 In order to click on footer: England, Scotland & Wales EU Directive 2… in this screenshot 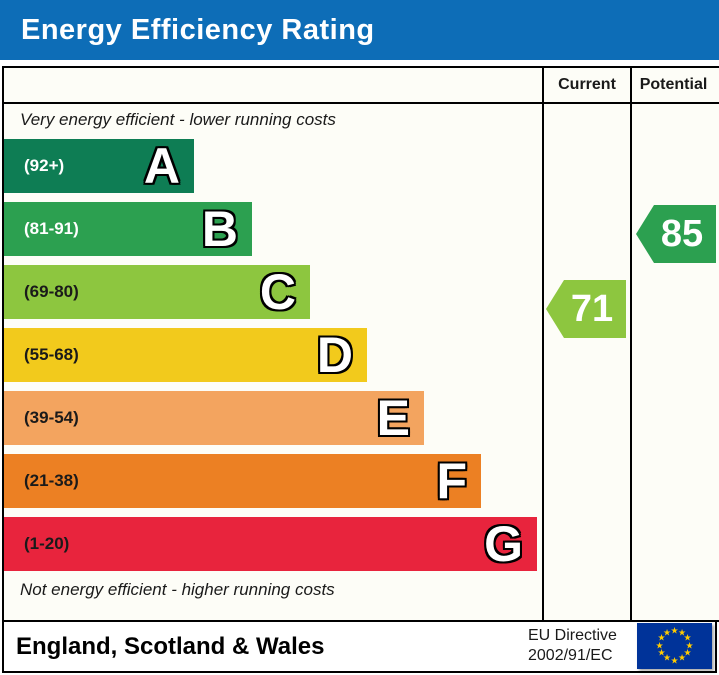, I will do `click(359, 646)`.